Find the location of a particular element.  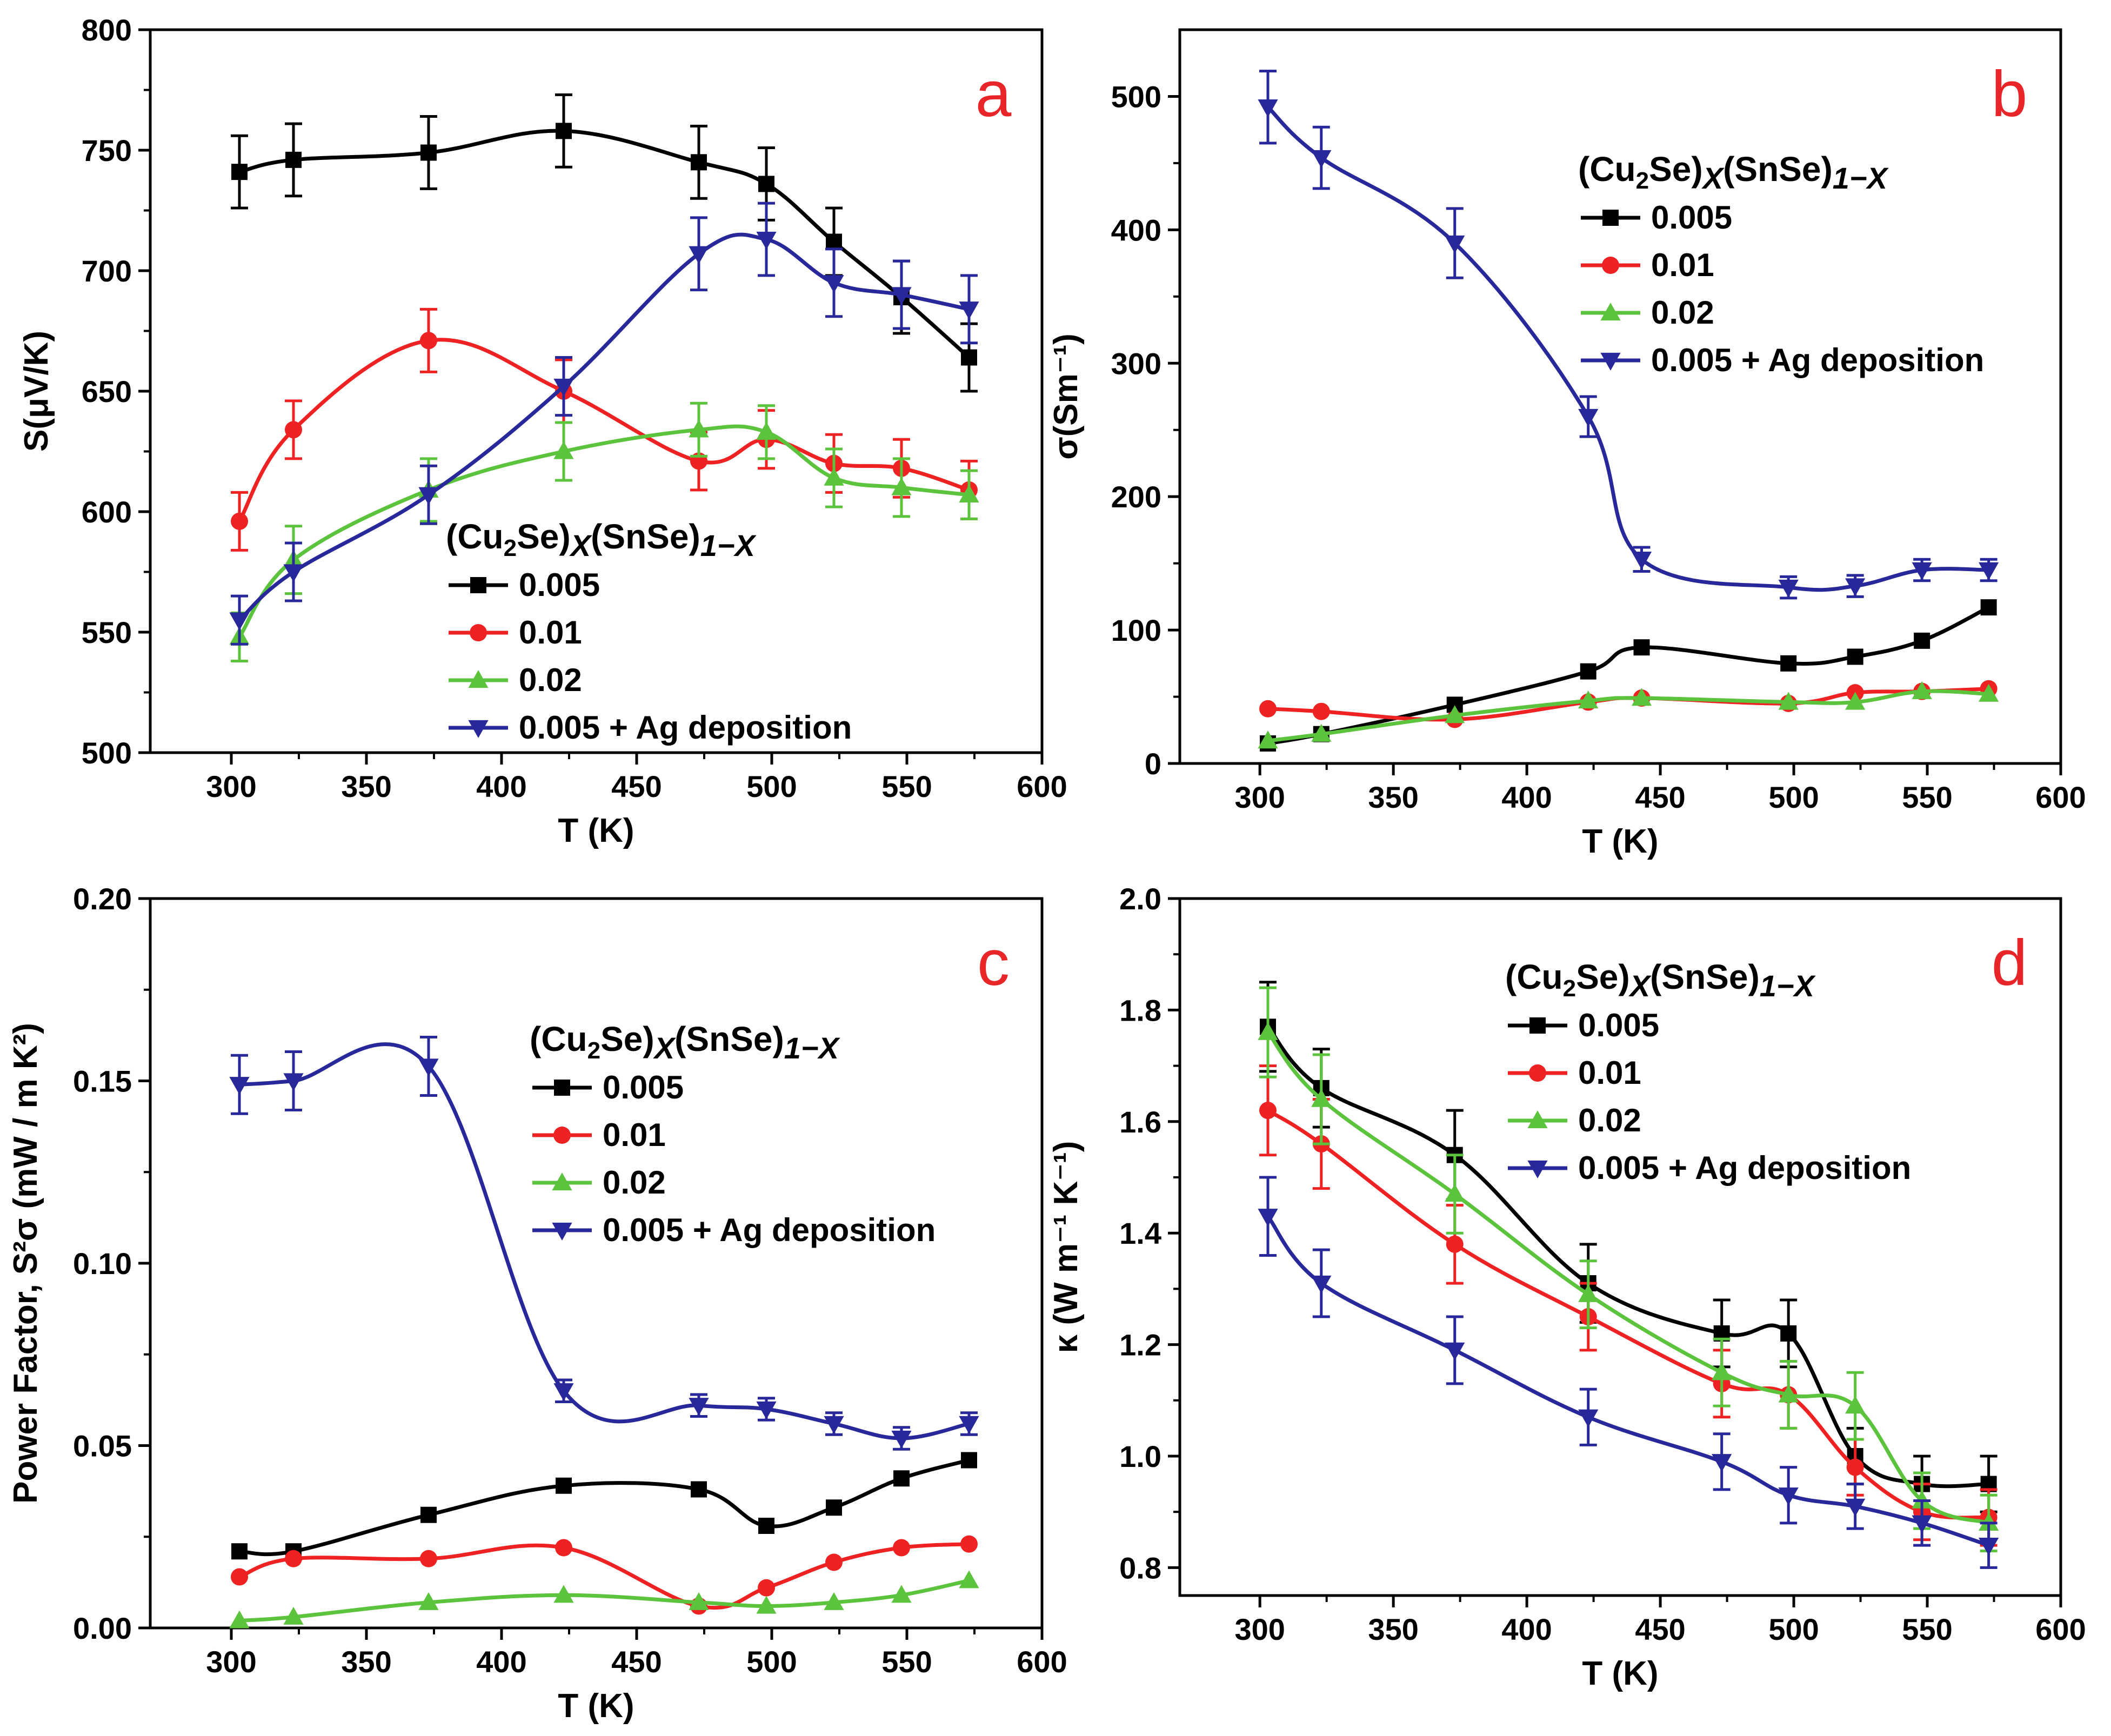

y-axis-title: σ(Sm⁻¹) is located at coordinates (1066, 396).